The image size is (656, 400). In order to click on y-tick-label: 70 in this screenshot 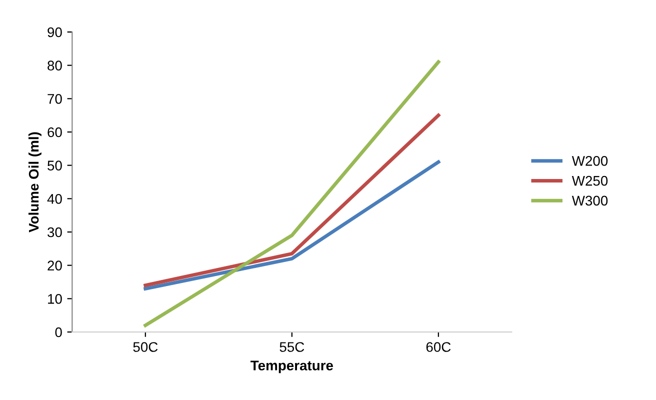, I will do `click(55, 99)`.